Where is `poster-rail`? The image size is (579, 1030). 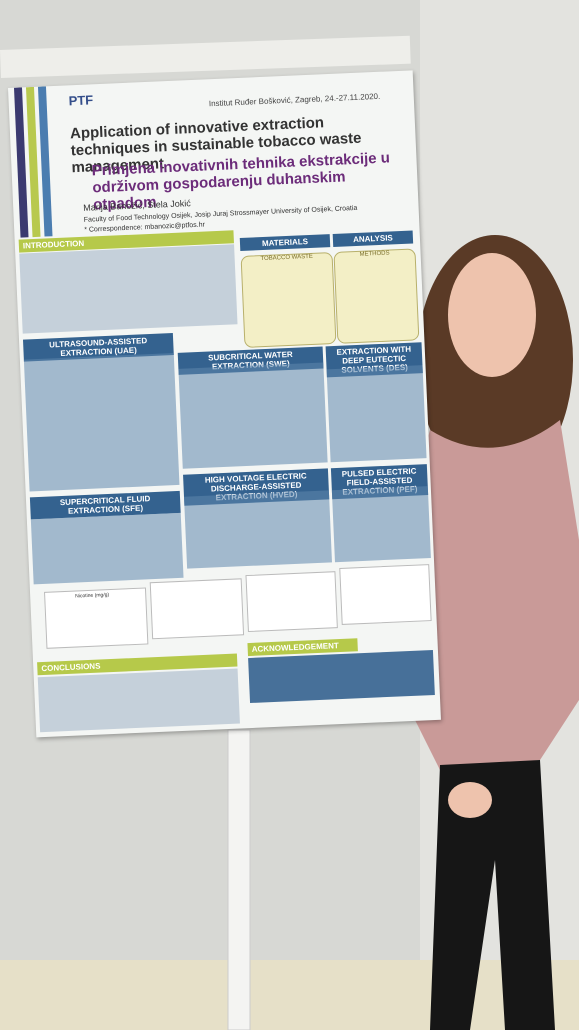
poster-rail is located at coordinates (205, 56).